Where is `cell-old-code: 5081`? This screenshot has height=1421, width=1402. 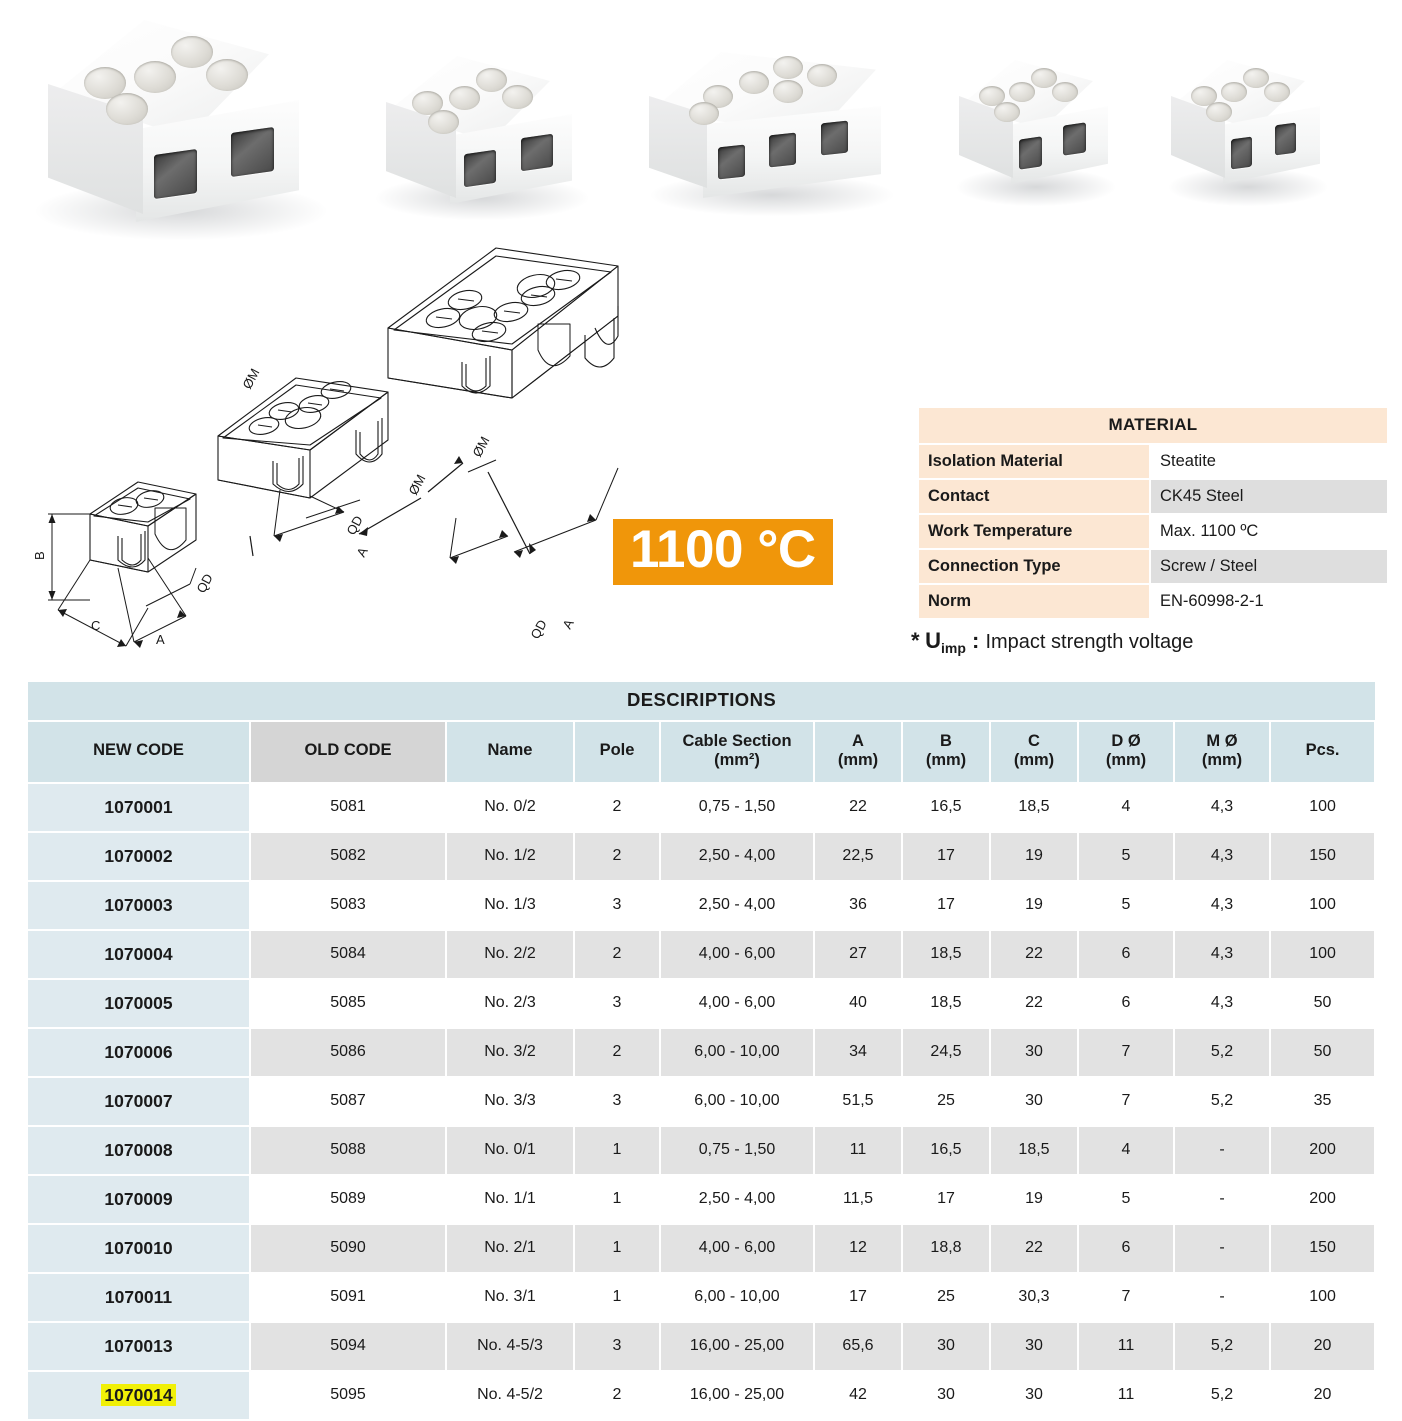 cell-old-code: 5081 is located at coordinates (348, 808).